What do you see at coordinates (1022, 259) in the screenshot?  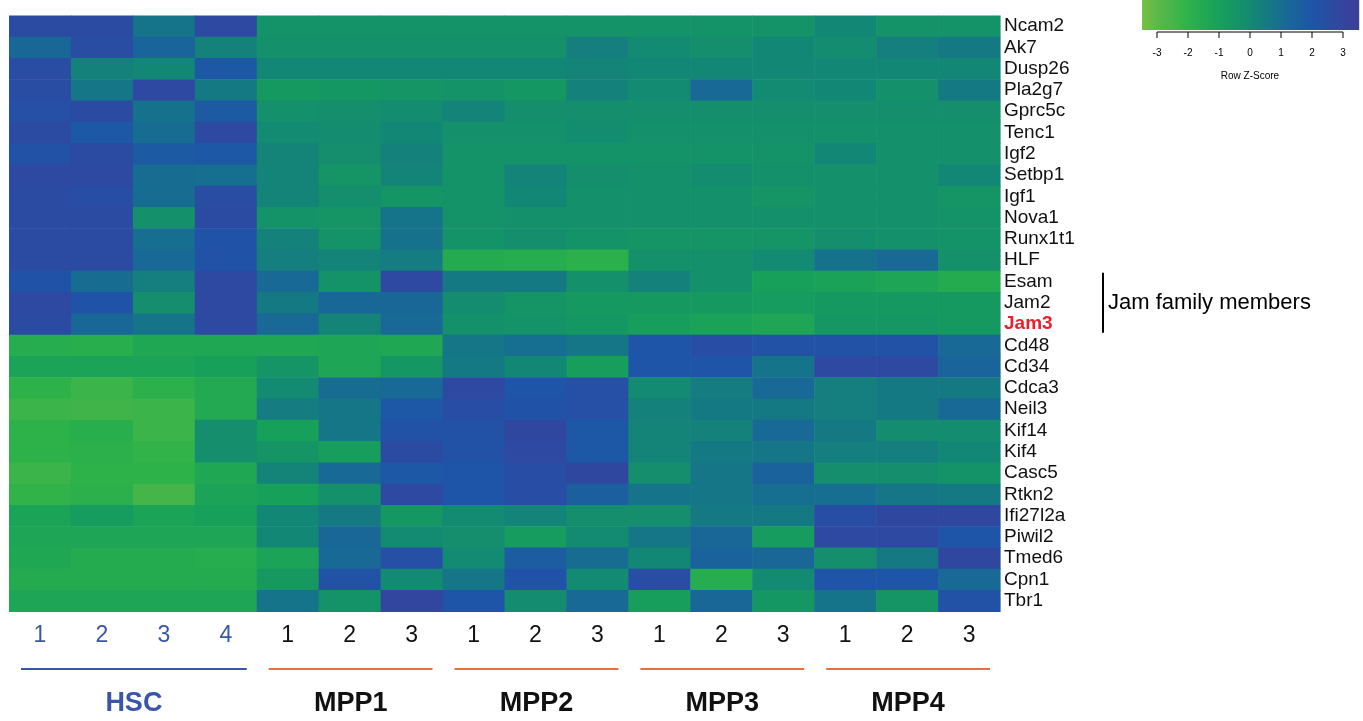 I see `y-tick-label: HLF` at bounding box center [1022, 259].